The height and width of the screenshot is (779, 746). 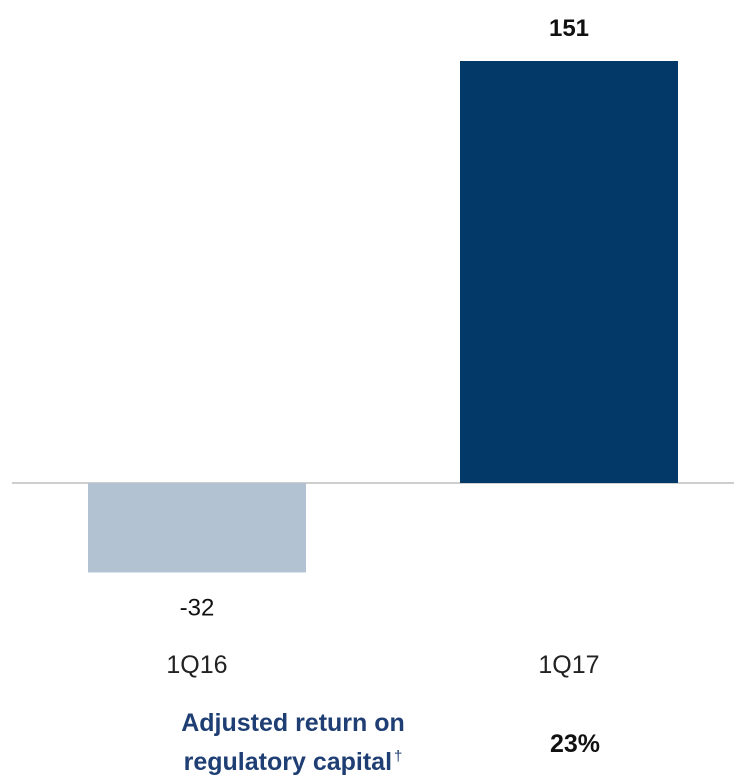 What do you see at coordinates (196, 665) in the screenshot?
I see `category-label-1q16: 1Q16` at bounding box center [196, 665].